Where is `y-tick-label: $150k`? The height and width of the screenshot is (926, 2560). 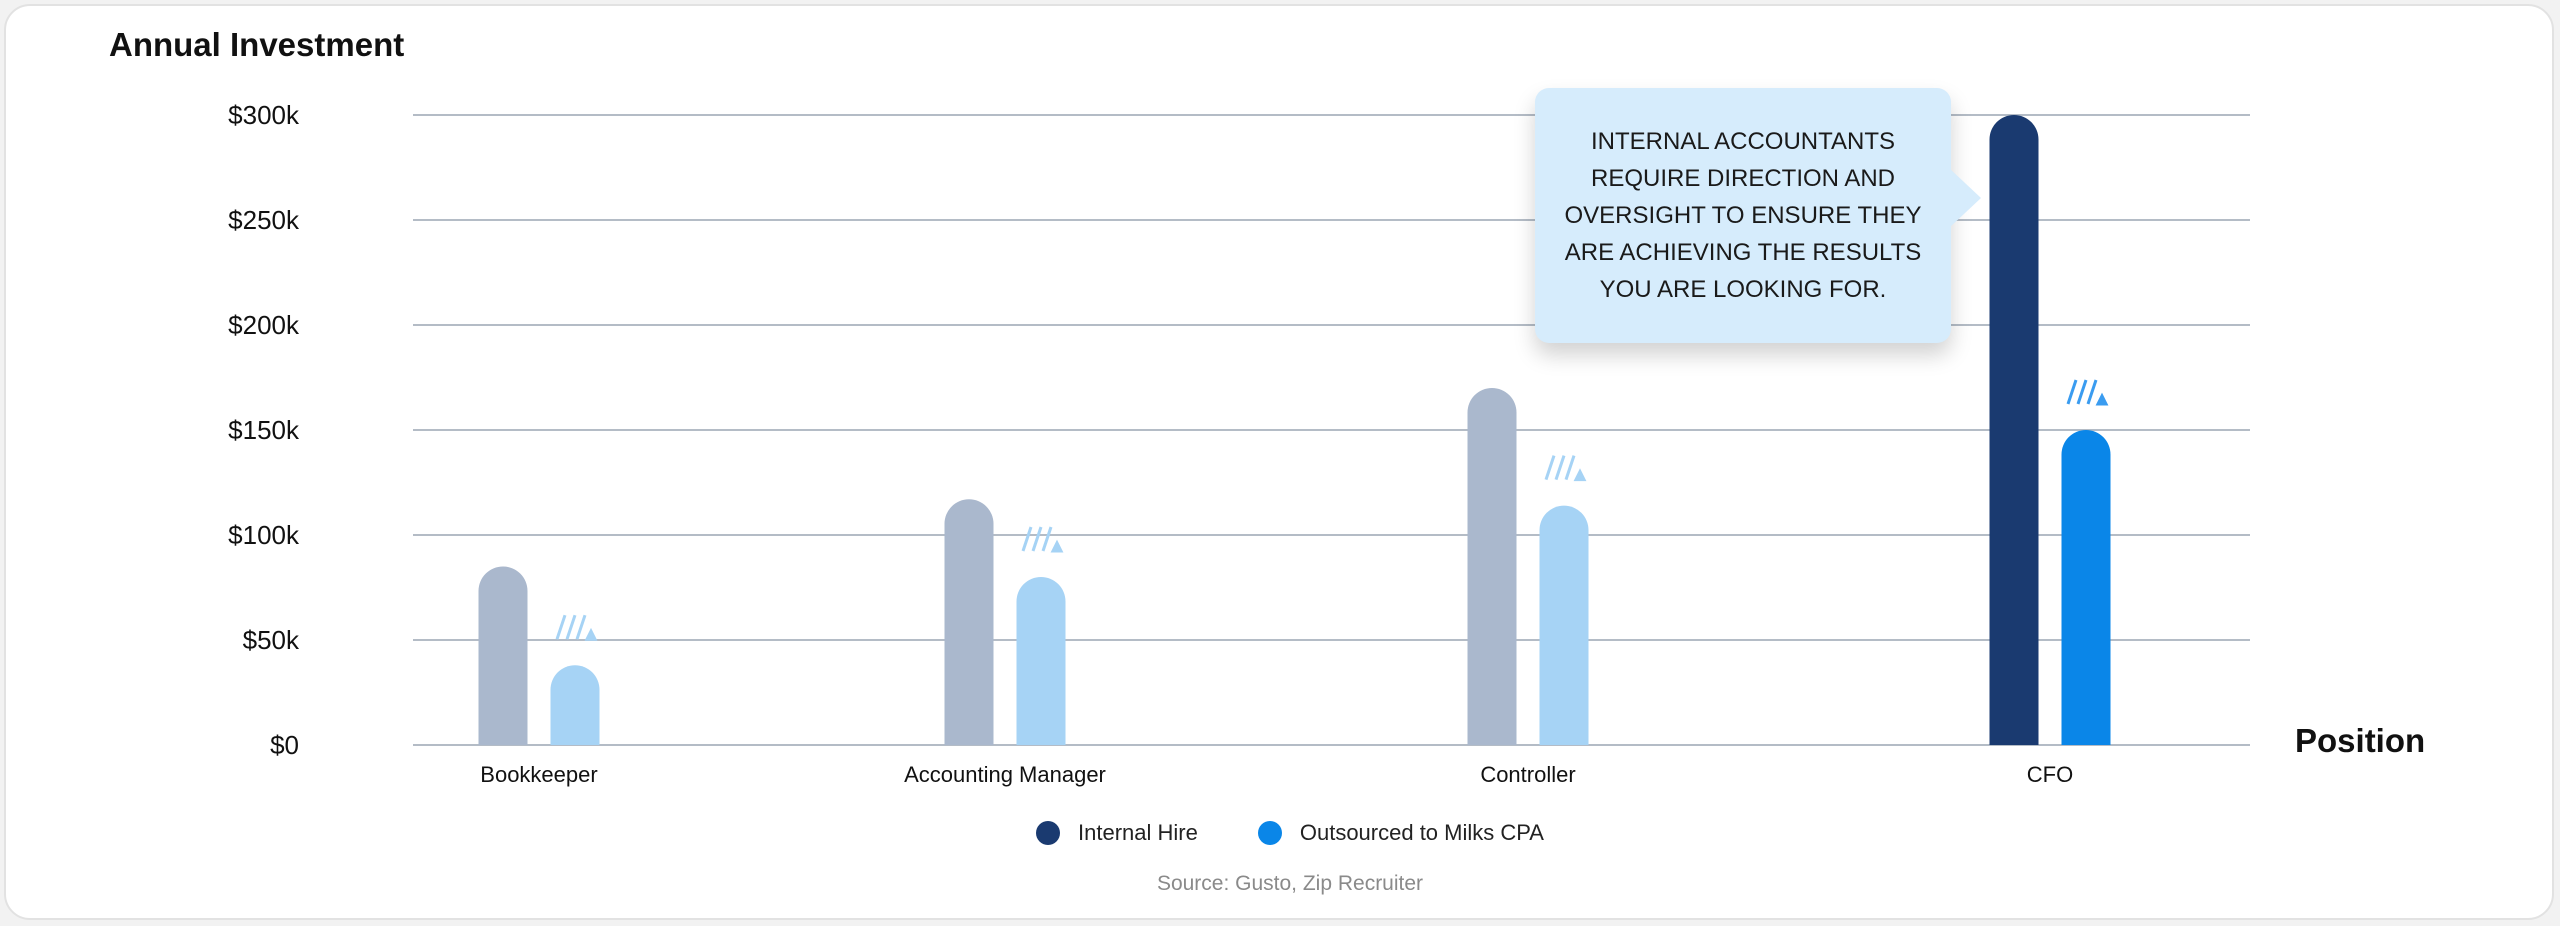 y-tick-label: $150k is located at coordinates (264, 430).